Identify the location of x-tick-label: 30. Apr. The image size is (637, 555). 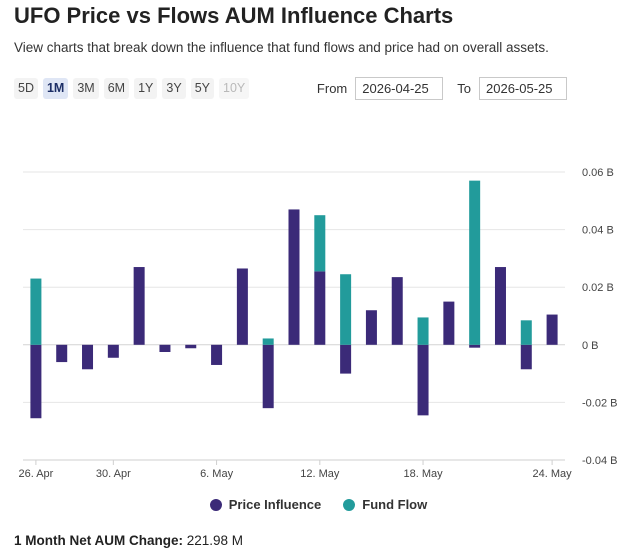
(113, 474).